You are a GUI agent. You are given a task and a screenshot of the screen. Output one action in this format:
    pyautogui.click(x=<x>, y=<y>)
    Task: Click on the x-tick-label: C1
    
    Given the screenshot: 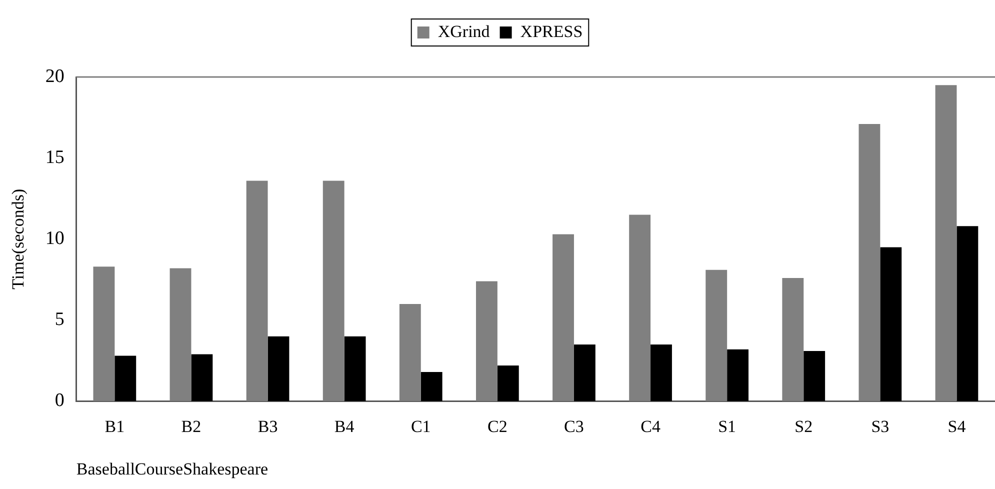 What is the action you would take?
    pyautogui.click(x=420, y=426)
    